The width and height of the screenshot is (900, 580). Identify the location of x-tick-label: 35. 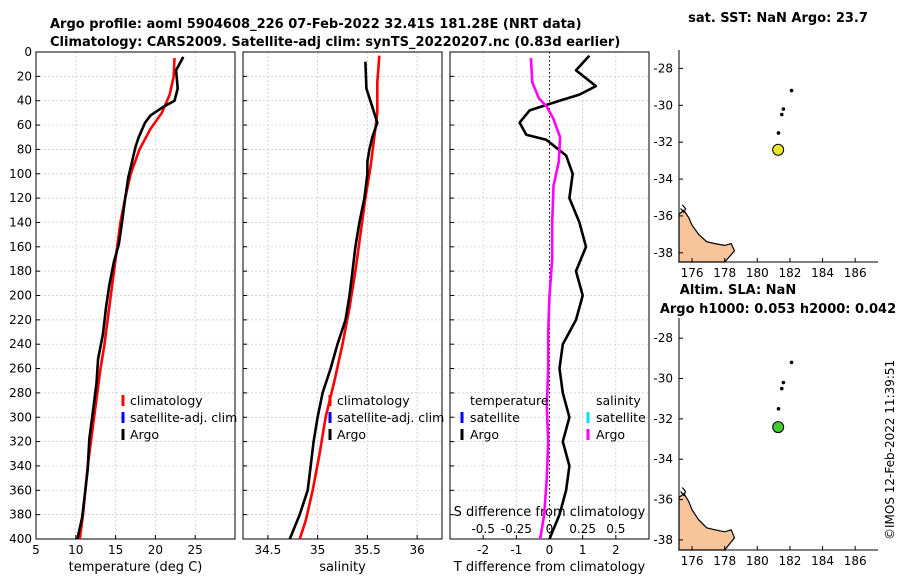
(317, 550).